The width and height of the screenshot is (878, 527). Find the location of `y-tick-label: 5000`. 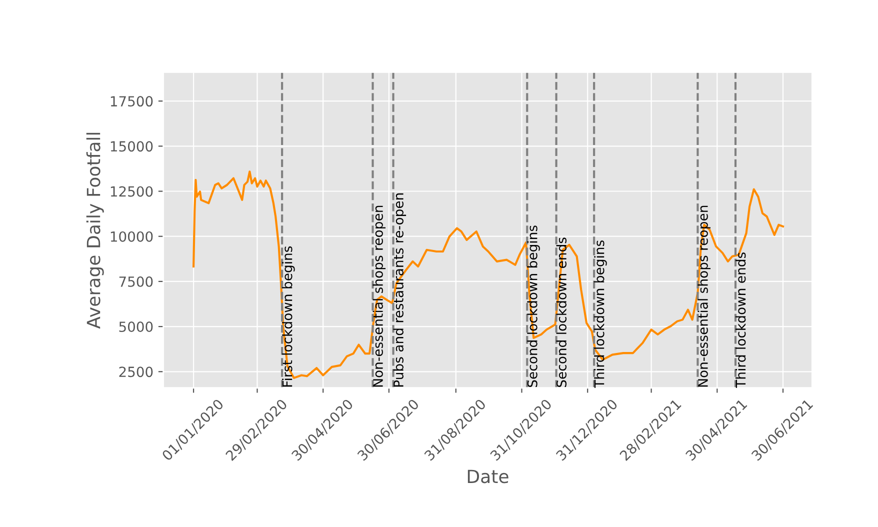

y-tick-label: 5000 is located at coordinates (136, 327).